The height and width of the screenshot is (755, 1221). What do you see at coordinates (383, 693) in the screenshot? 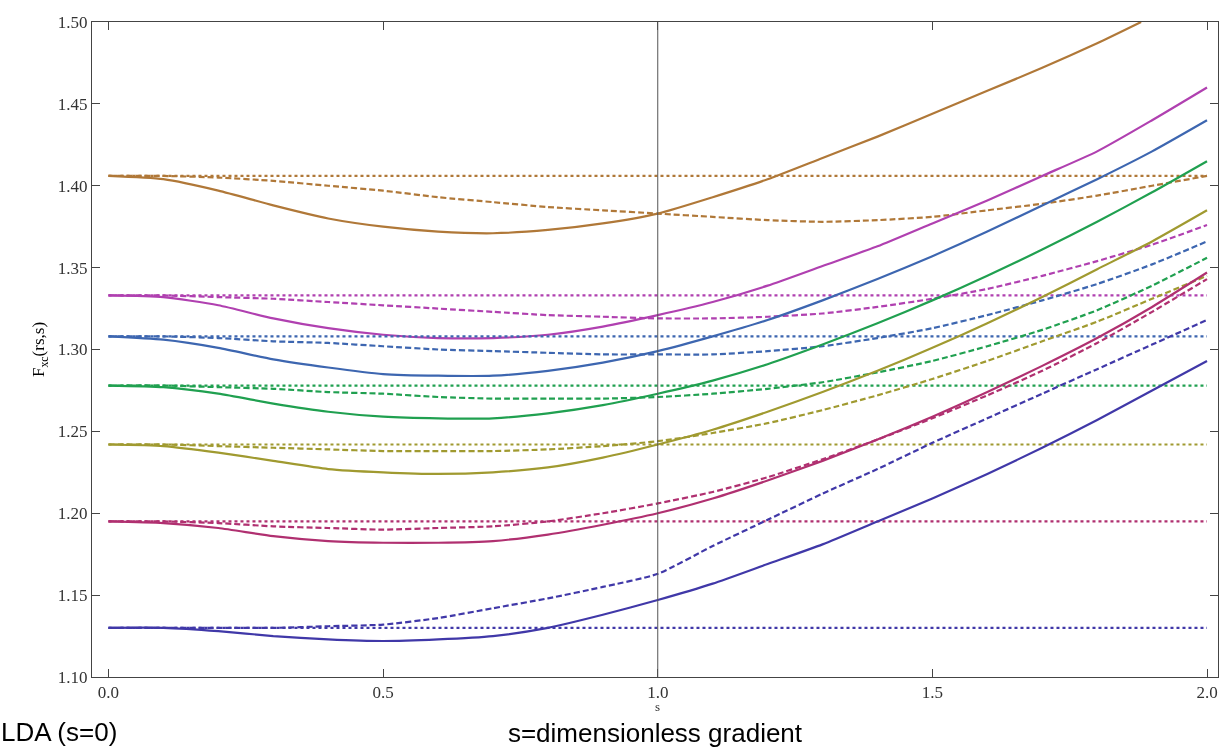
I see `x-tick-label: 0.5` at bounding box center [383, 693].